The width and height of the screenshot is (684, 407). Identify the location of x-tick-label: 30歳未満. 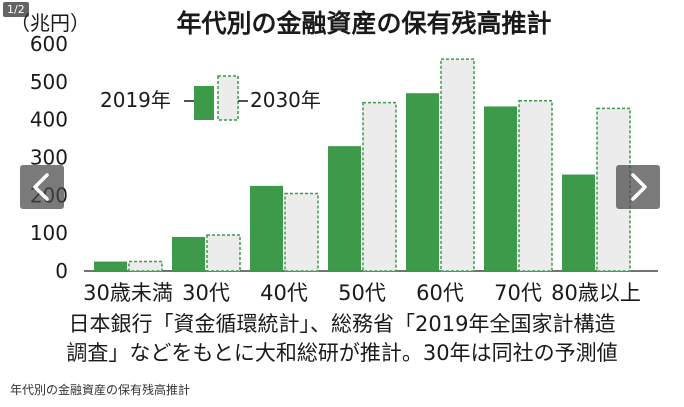
(128, 293).